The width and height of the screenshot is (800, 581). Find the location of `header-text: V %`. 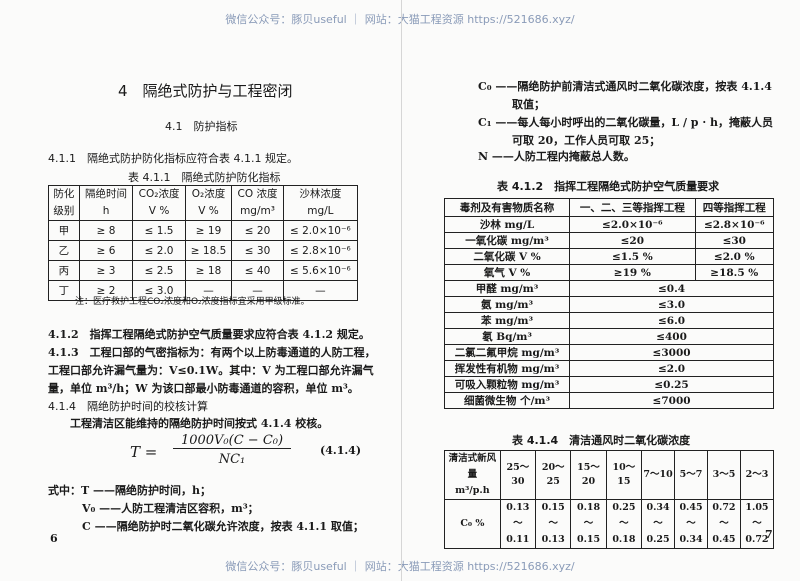

header-text: V % is located at coordinates (159, 211).